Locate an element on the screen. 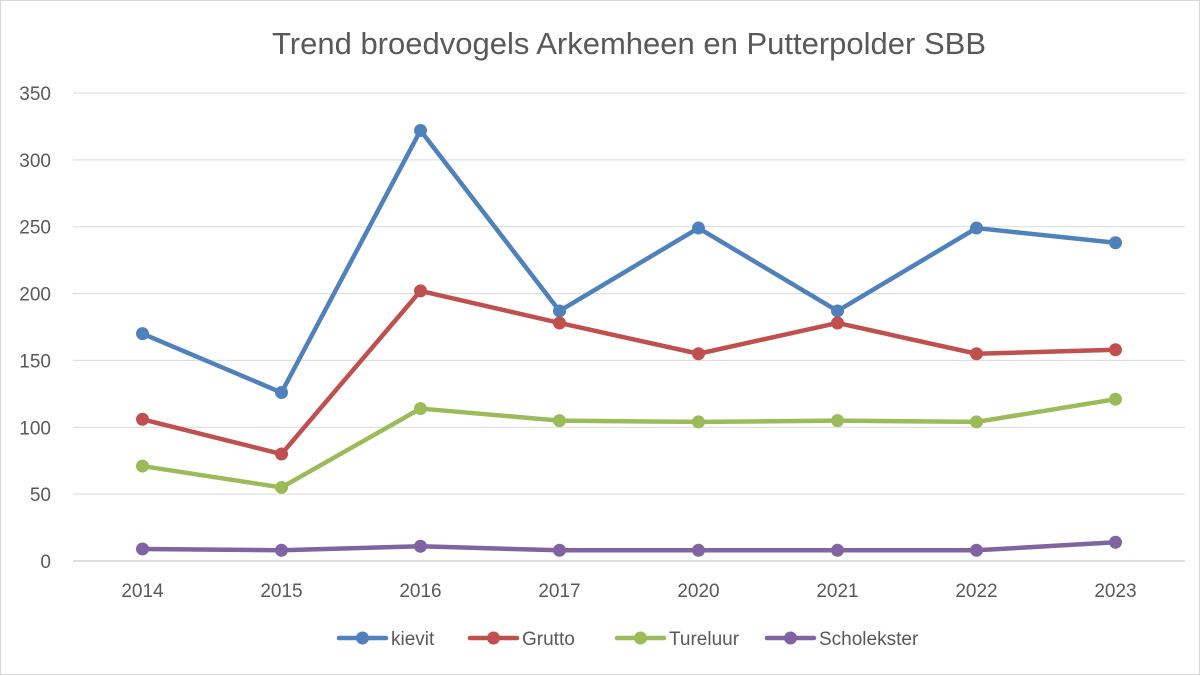 The image size is (1200, 676). x-tick-label: 2016 is located at coordinates (420, 591).